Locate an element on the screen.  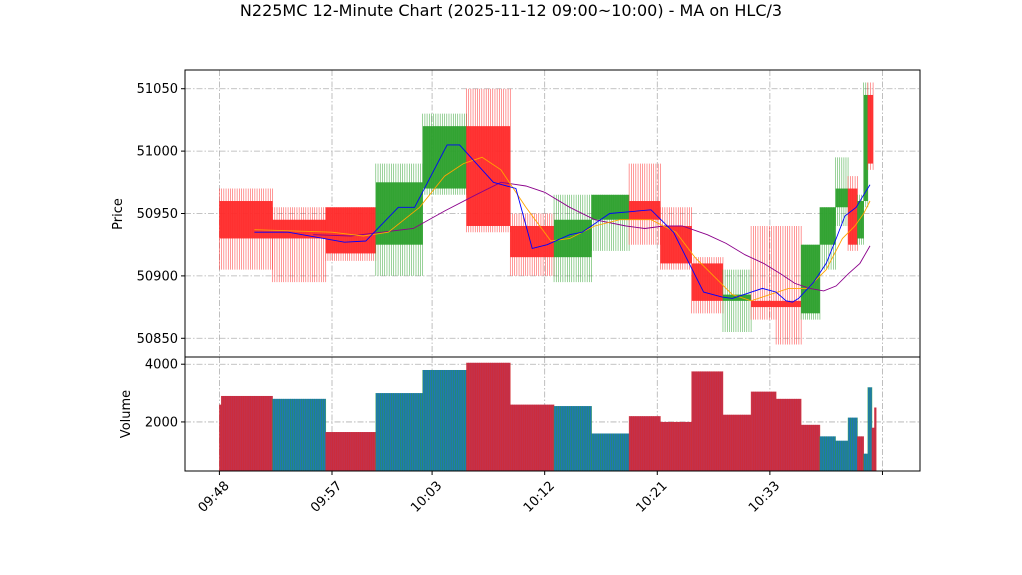
price-y-axis: 50850 50900 50950 51000 51050 is located at coordinates (161, 214).